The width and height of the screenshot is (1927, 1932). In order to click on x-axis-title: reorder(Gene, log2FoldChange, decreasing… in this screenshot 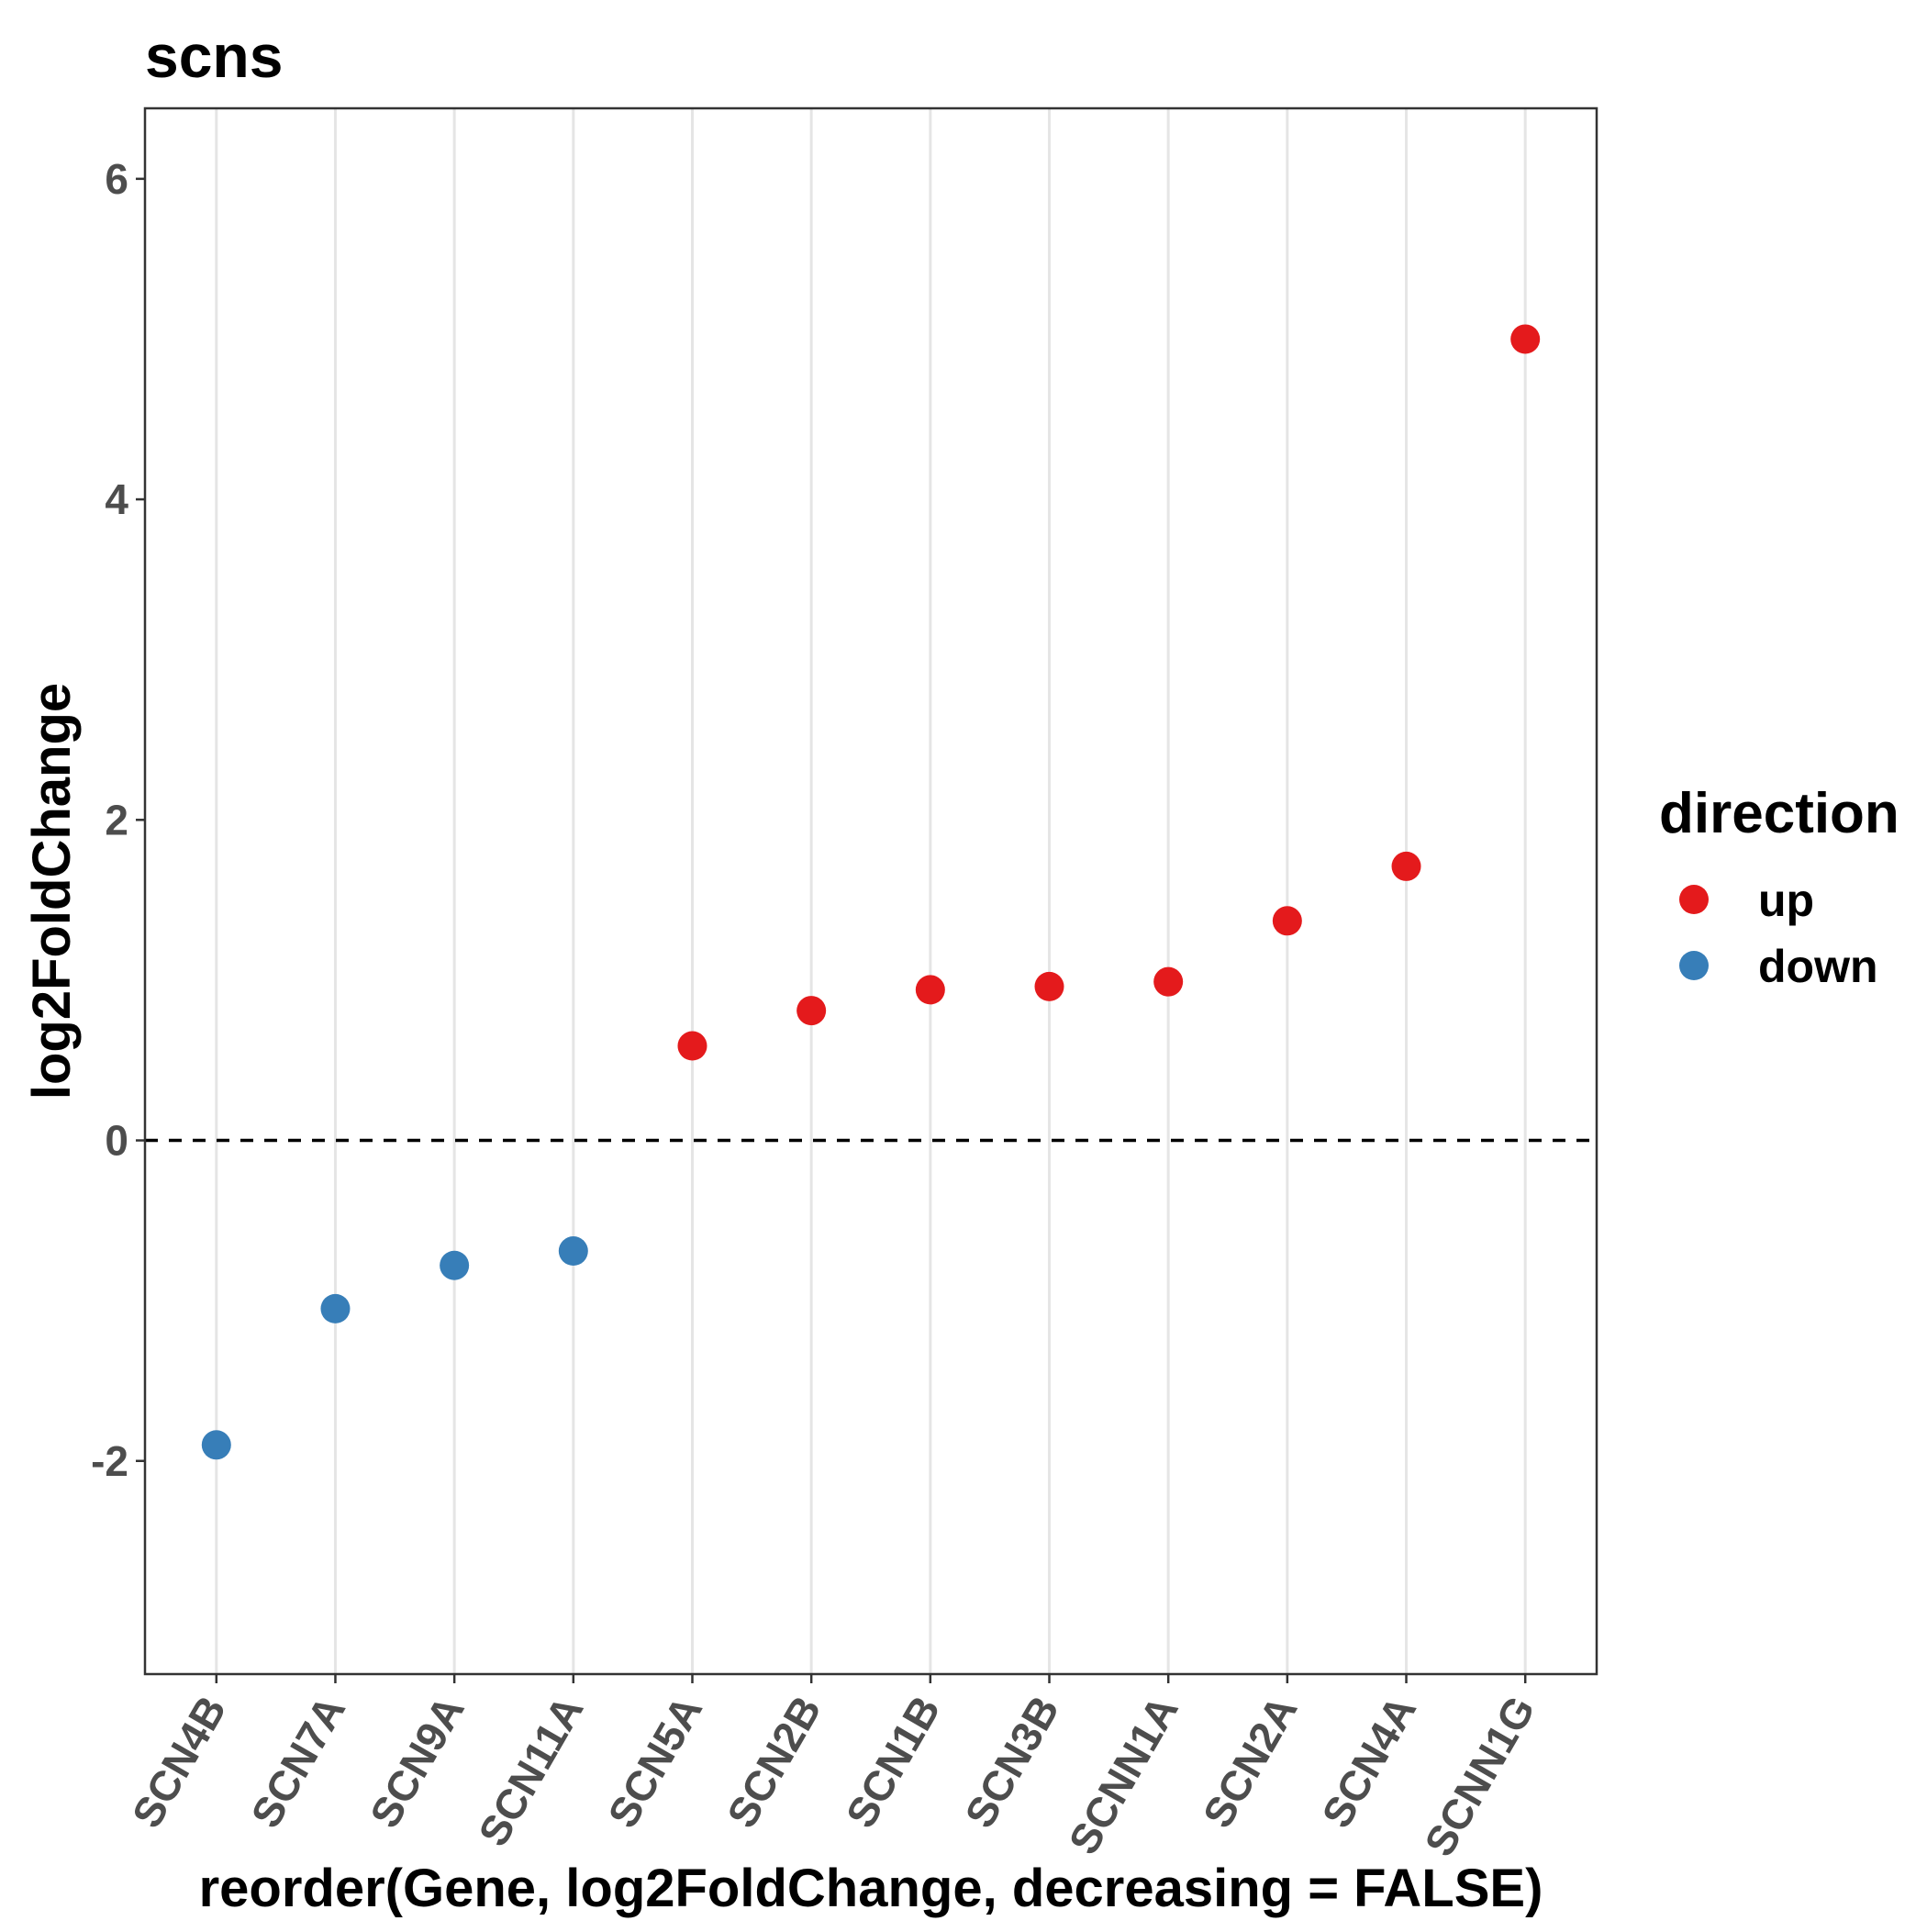, I will do `click(871, 1888)`.